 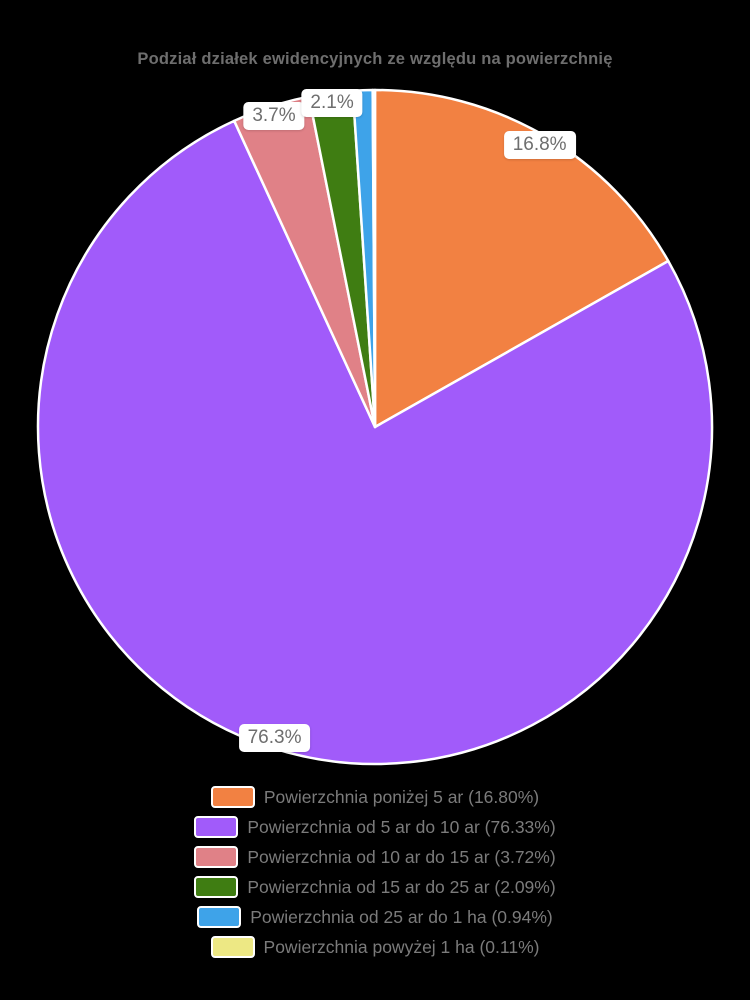 I want to click on legend-item-4: Powierzchnia od 25 ar do 1 ha (0.94%), so click(x=375, y=917).